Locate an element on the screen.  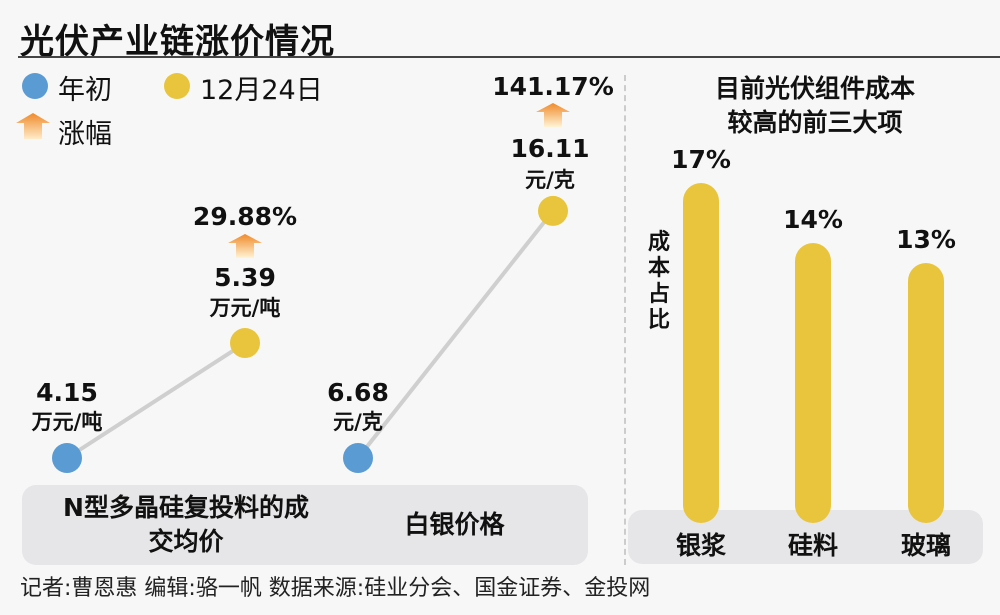
legend-rise-label: 涨幅 is located at coordinates (85, 134).